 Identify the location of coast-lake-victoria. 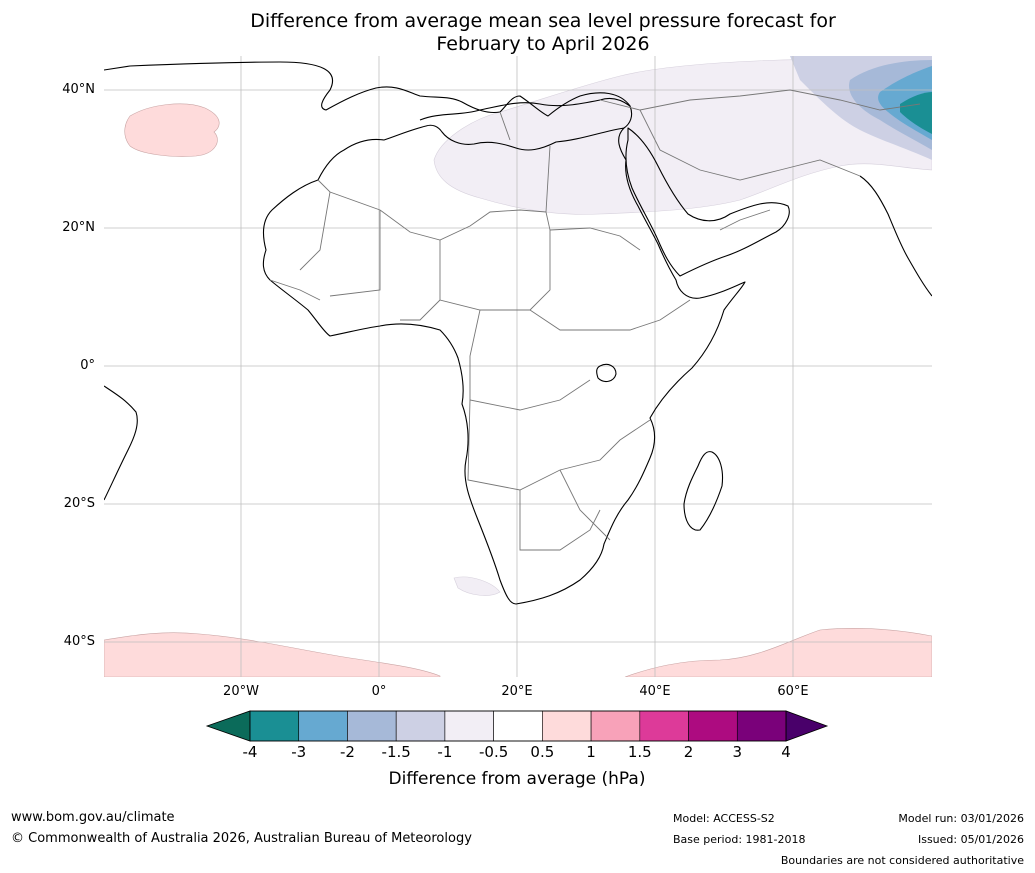
(606, 373).